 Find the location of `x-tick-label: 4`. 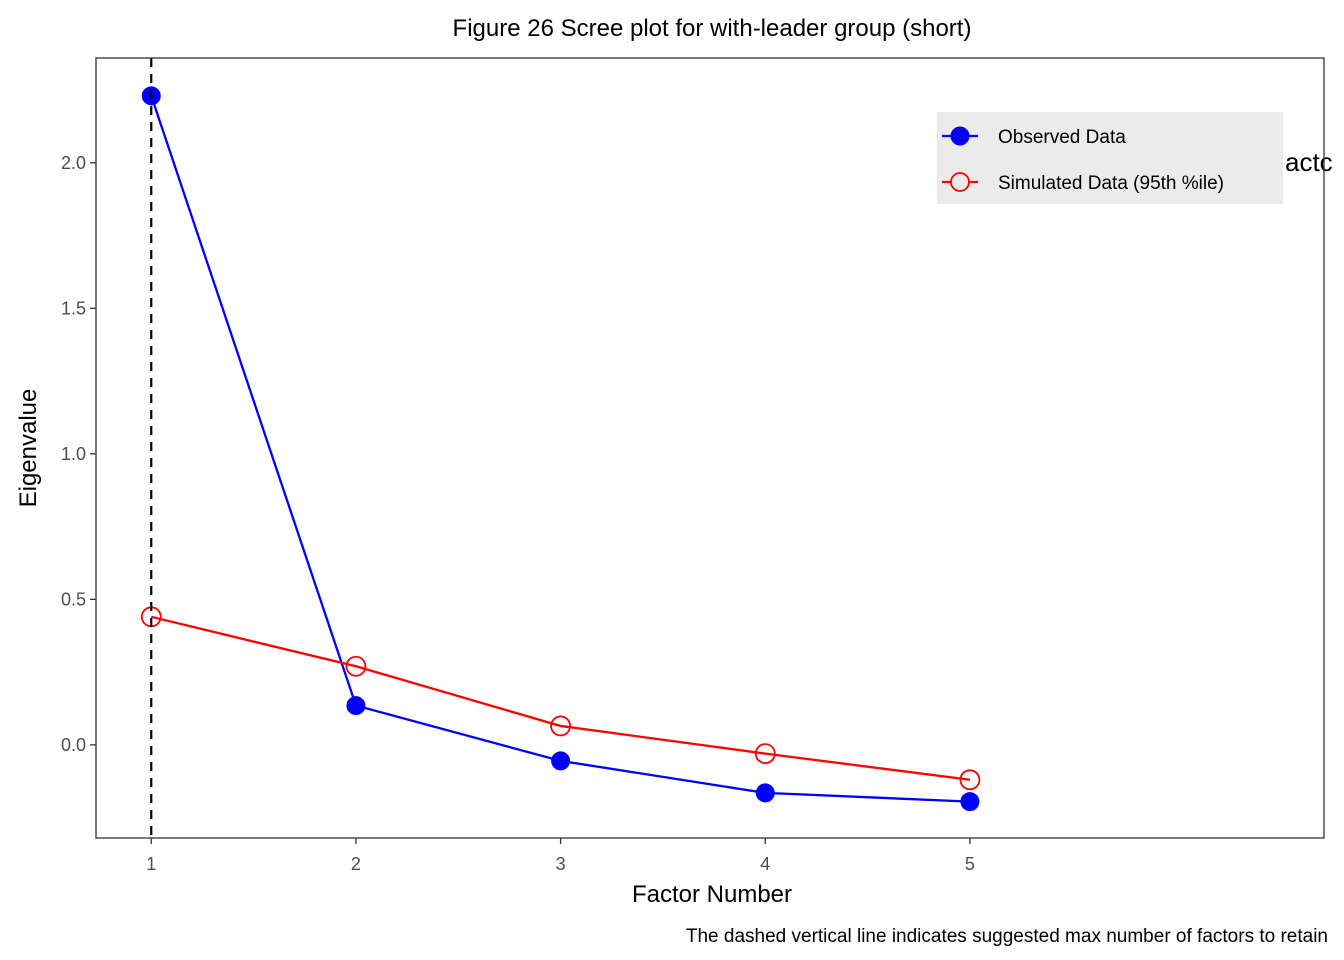

x-tick-label: 4 is located at coordinates (765, 864).